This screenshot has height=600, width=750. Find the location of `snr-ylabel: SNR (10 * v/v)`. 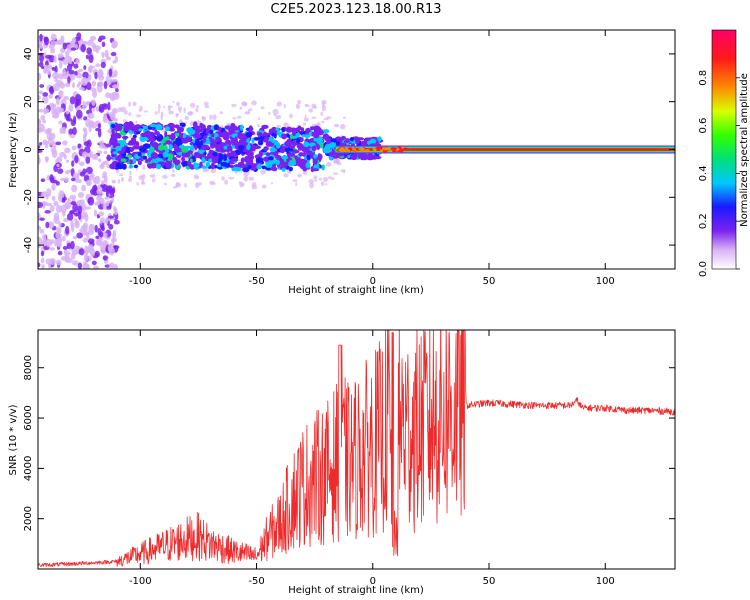

snr-ylabel: SNR (10 * v/v) is located at coordinates (13, 439).